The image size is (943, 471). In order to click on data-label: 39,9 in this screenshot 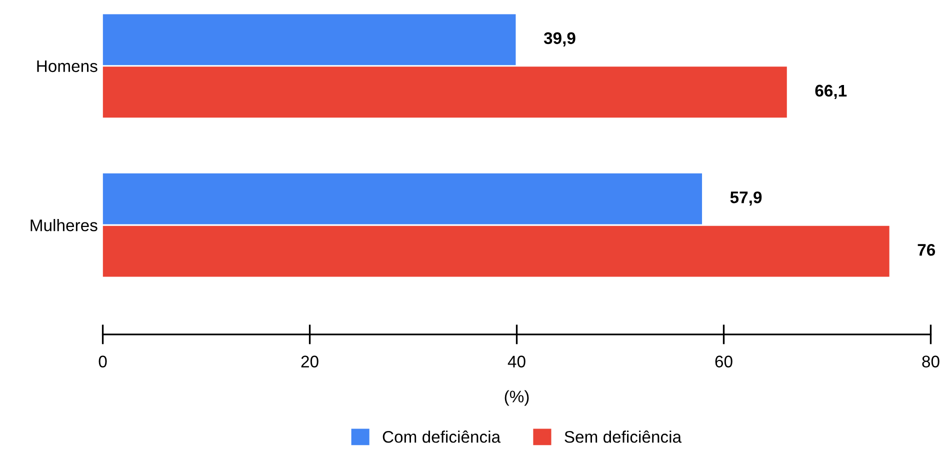, I will do `click(560, 39)`.